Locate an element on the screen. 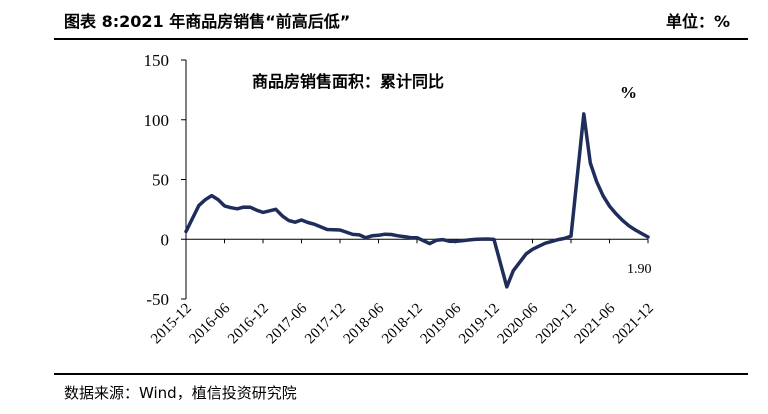  x-tick-label: 2017-12 is located at coordinates (325, 324).